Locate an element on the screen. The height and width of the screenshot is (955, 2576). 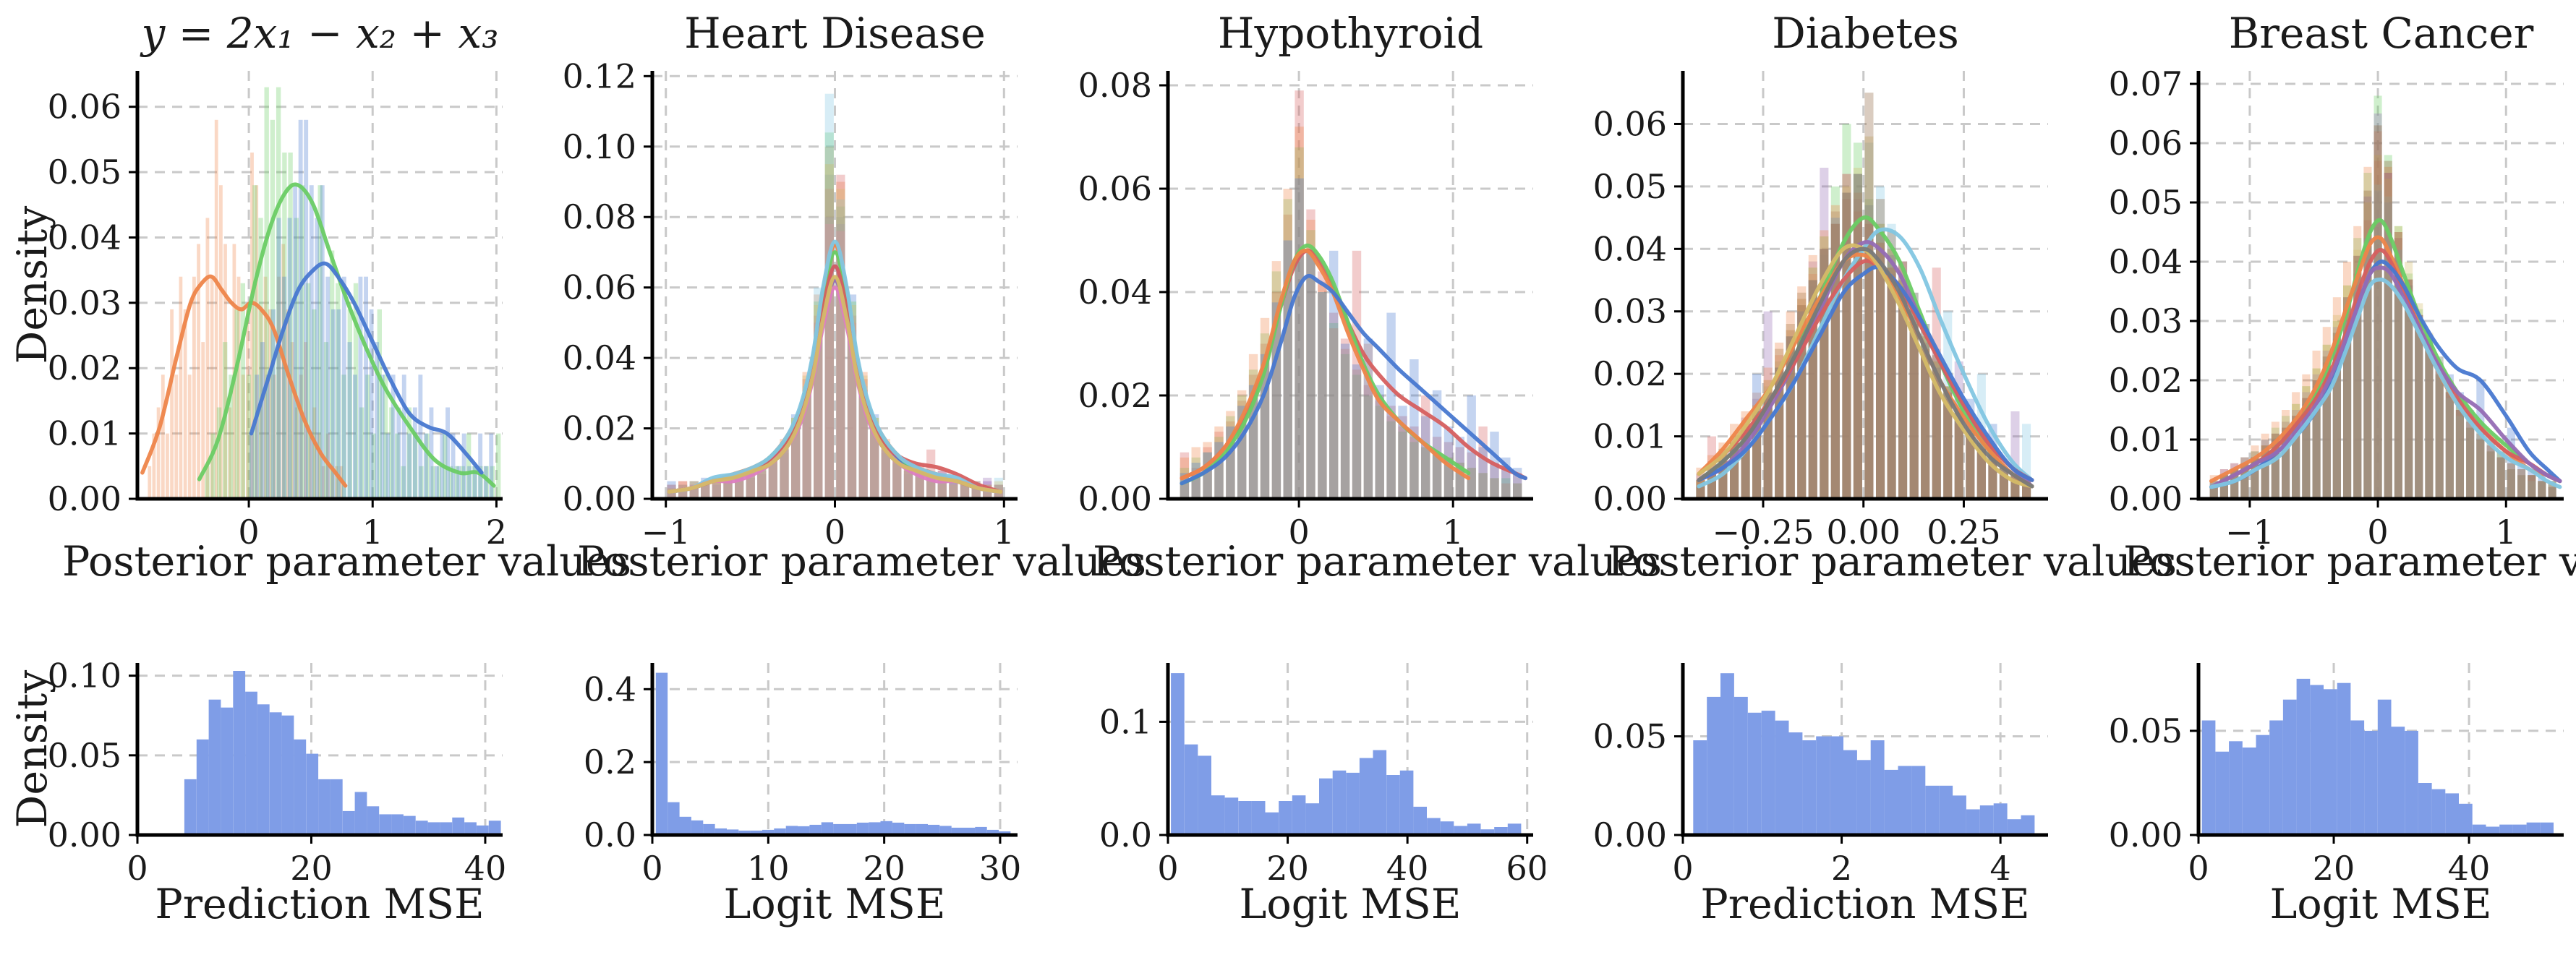
y-tick-label: 0.04 is located at coordinates (2146, 261).